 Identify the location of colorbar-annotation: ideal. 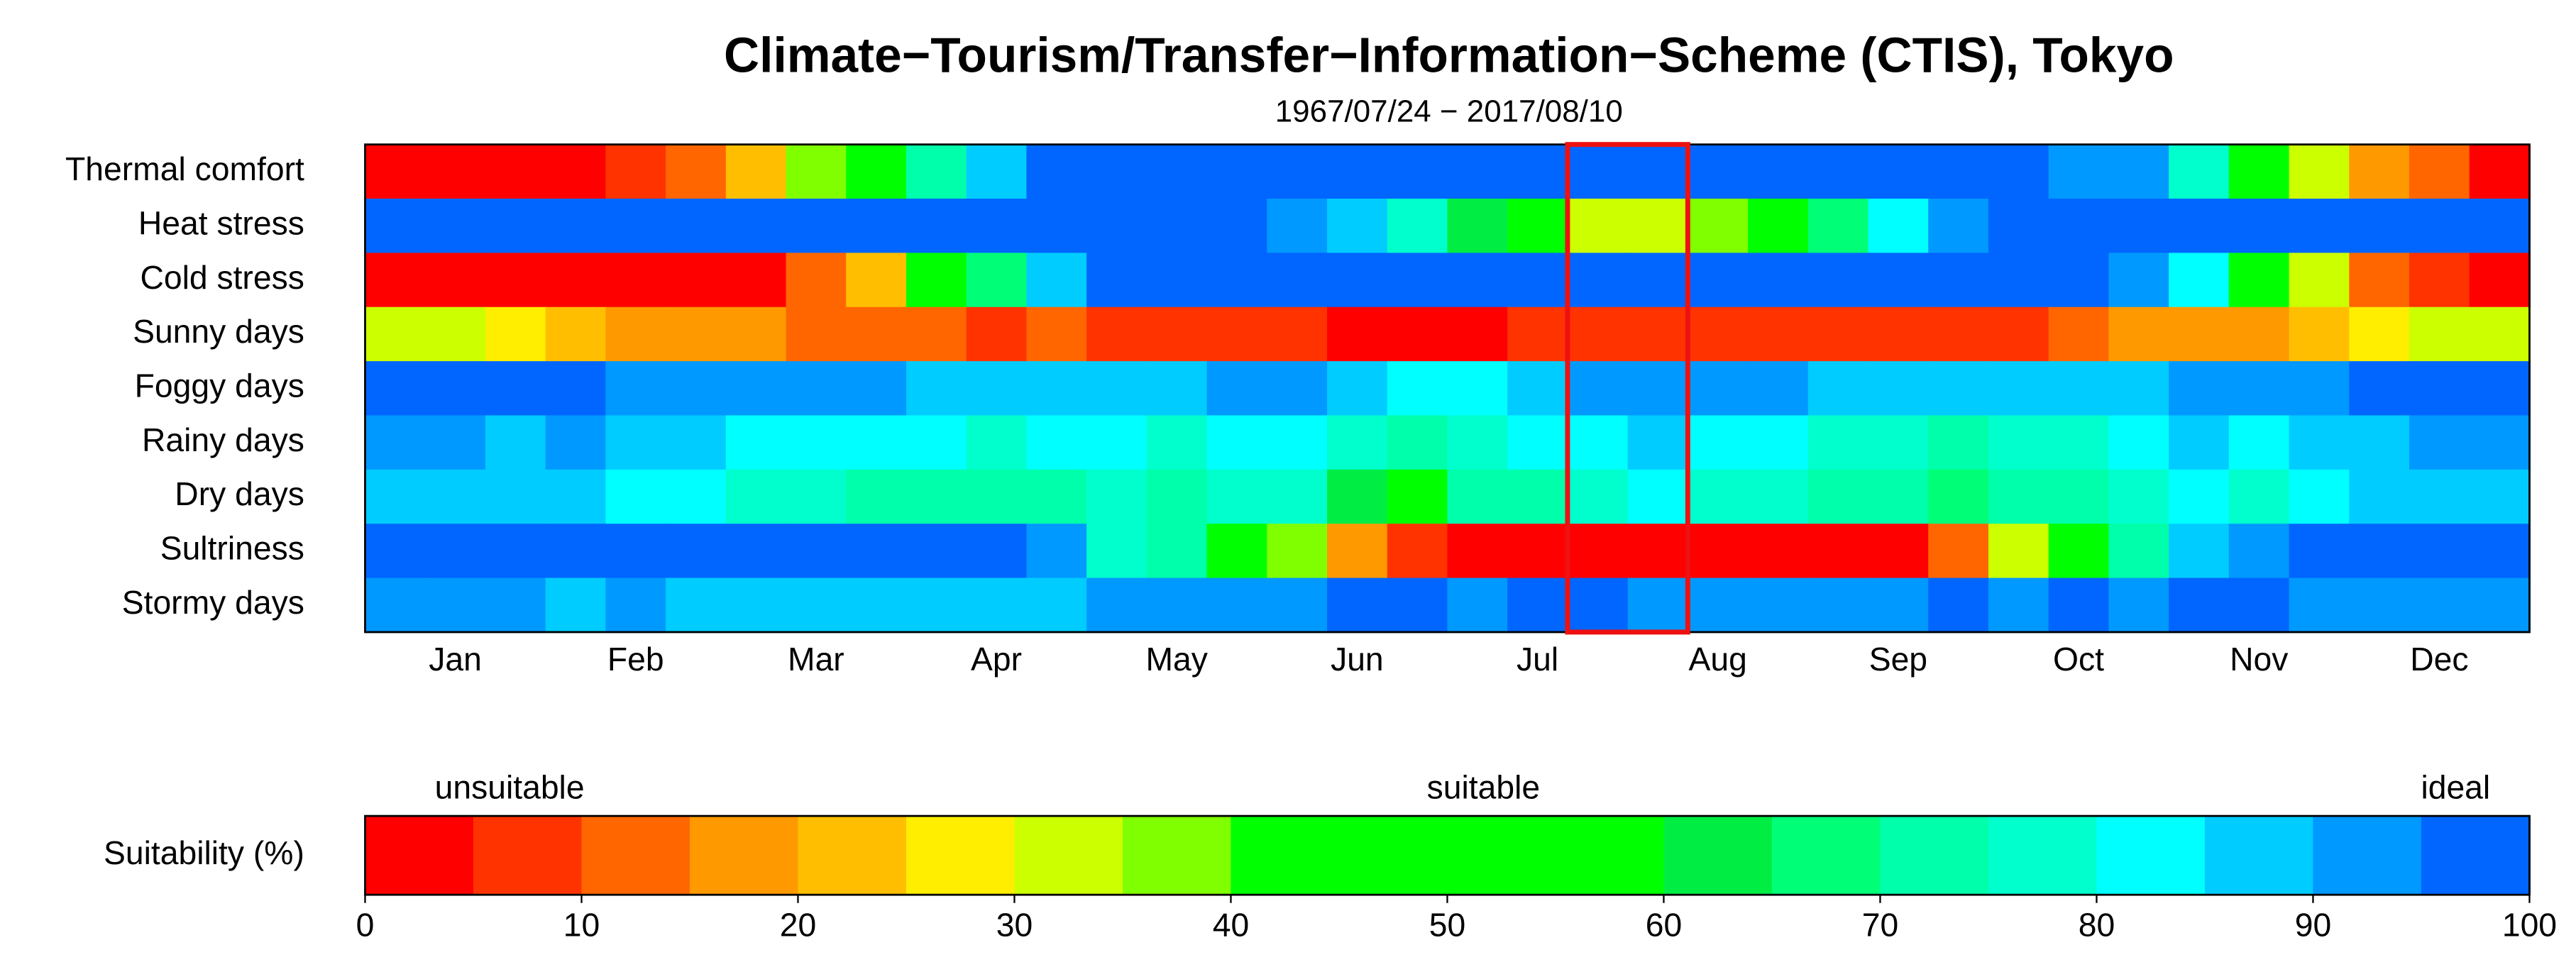
(2455, 787).